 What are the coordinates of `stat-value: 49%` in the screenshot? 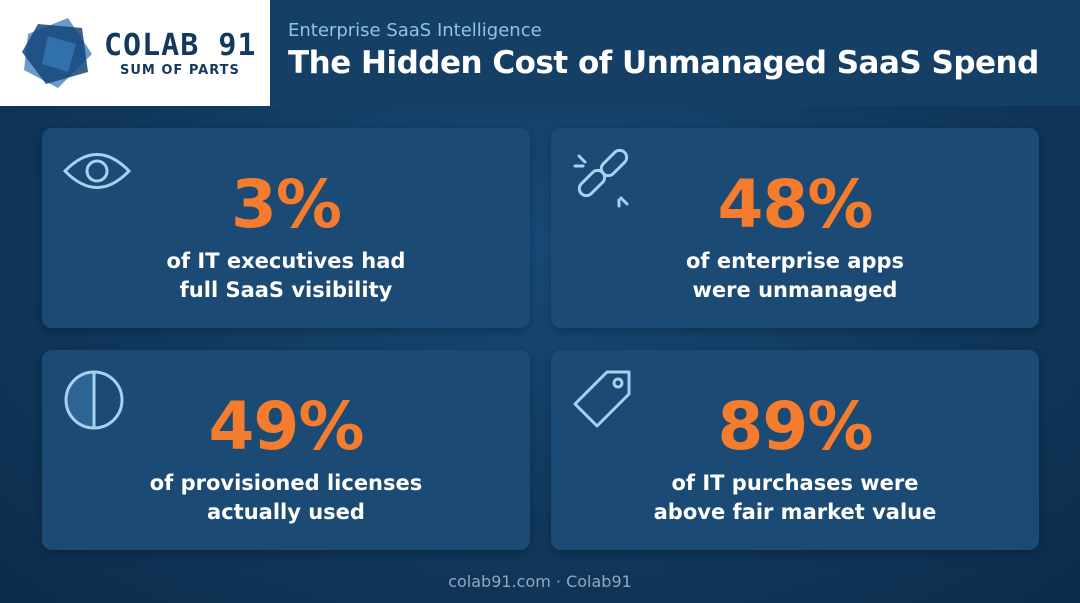 It's located at (286, 426).